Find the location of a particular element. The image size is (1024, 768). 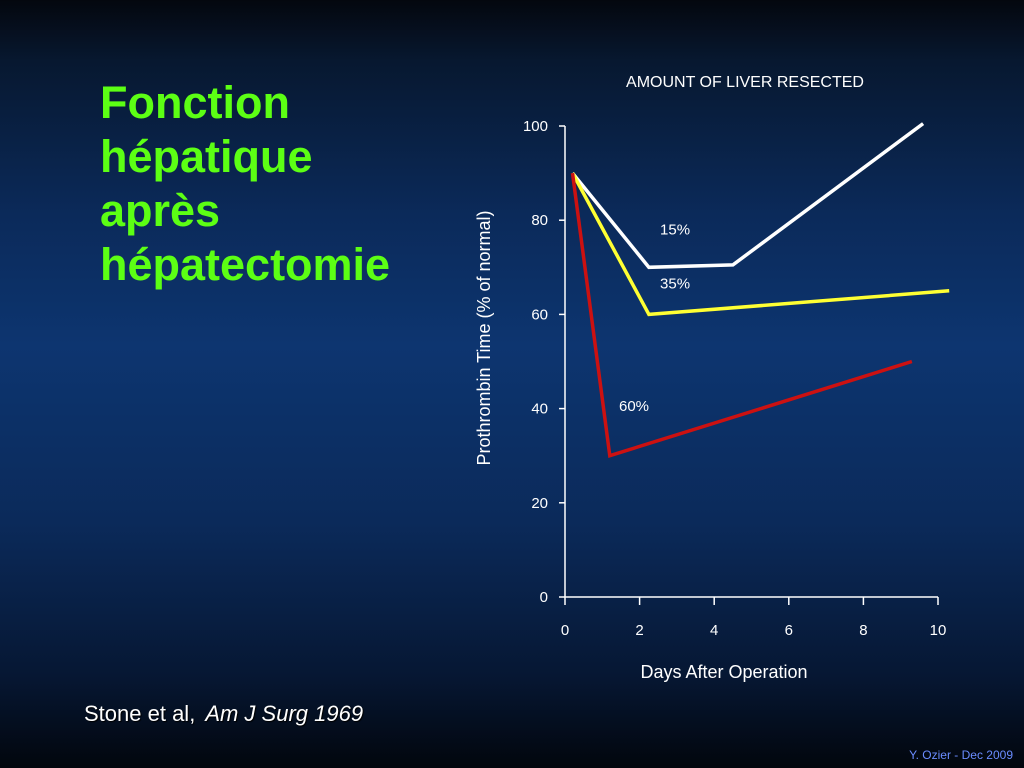

series-line-60pct is located at coordinates (741, 315).